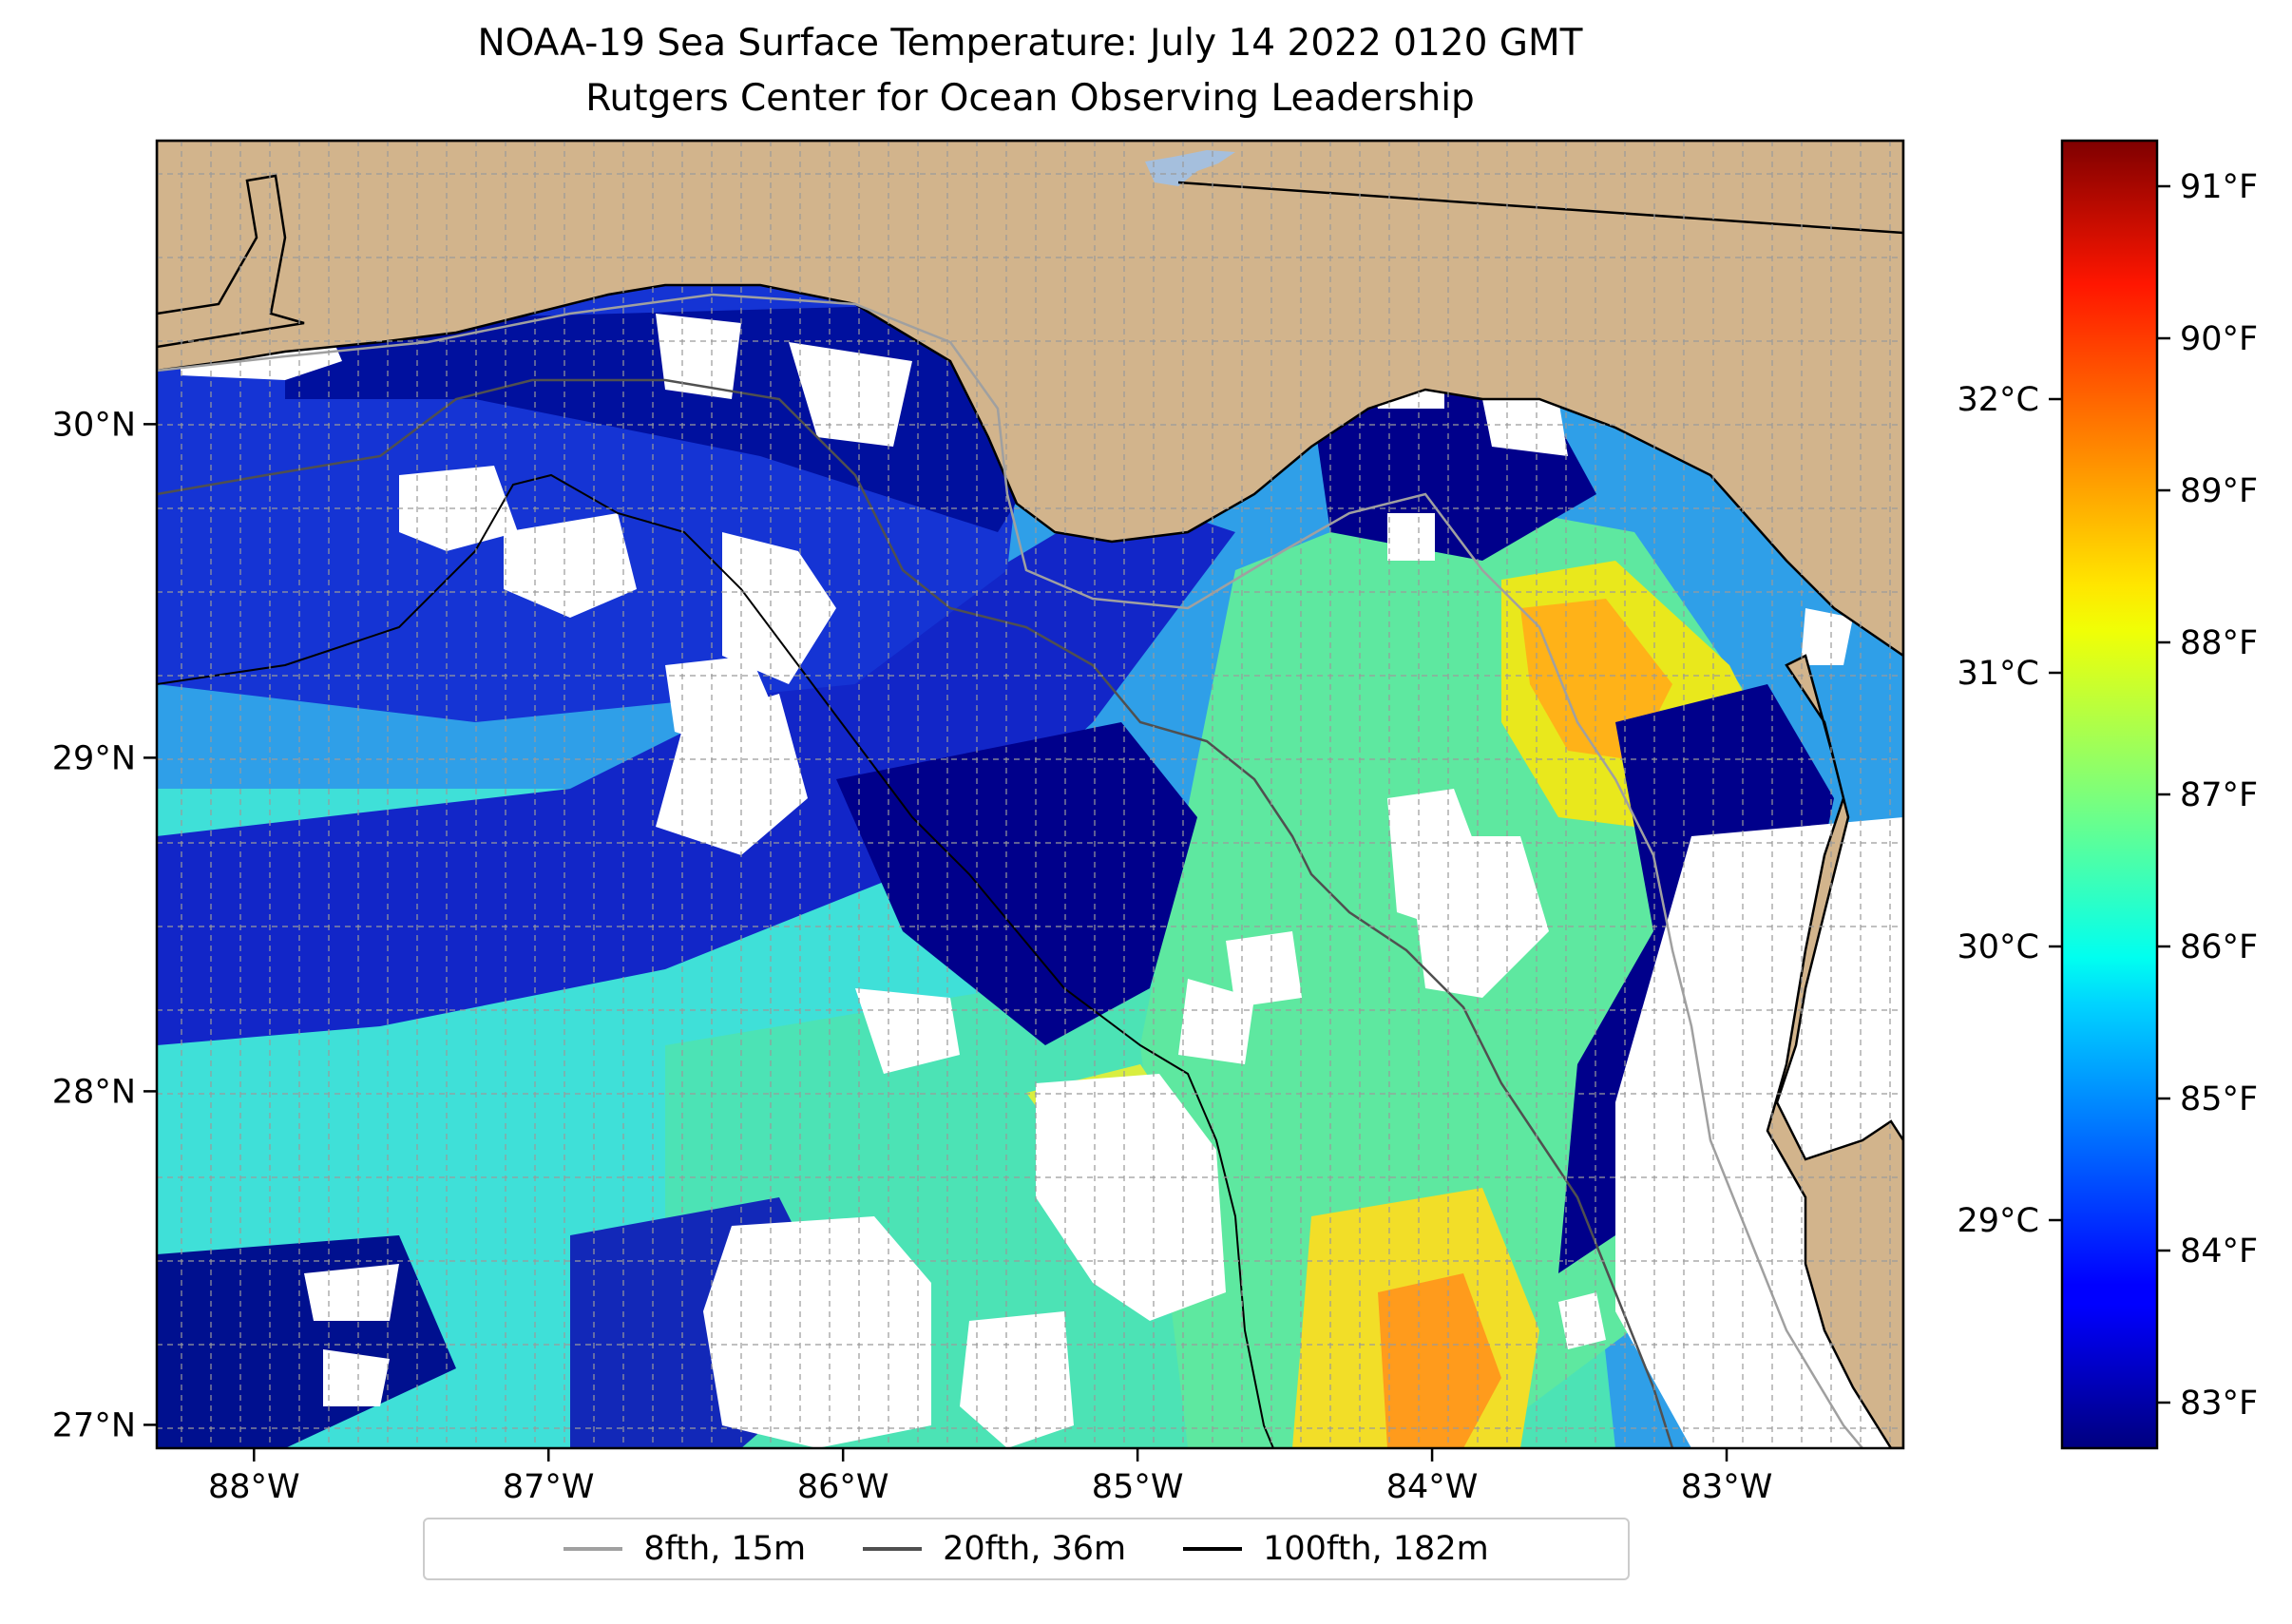  I want to click on f-tick-label: 86°F, so click(2219, 947).